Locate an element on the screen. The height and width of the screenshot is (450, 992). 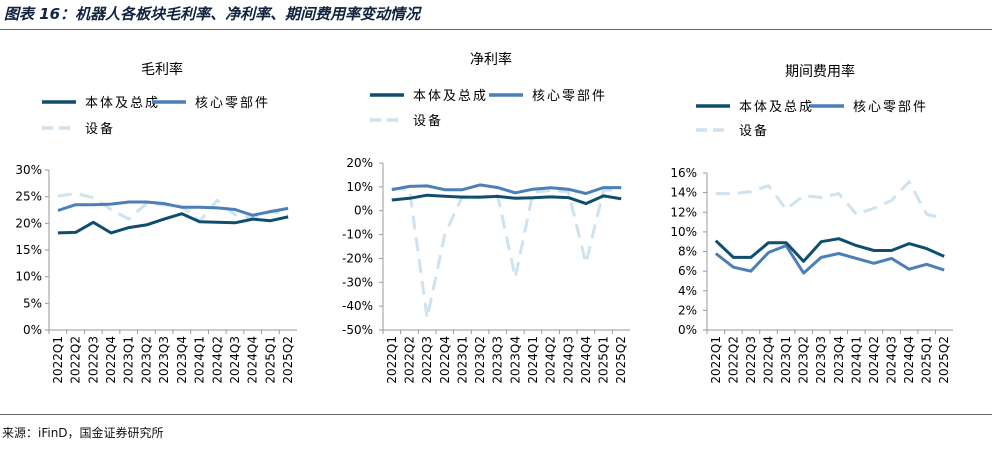
y-tick-label: 30% is located at coordinates (28, 170).